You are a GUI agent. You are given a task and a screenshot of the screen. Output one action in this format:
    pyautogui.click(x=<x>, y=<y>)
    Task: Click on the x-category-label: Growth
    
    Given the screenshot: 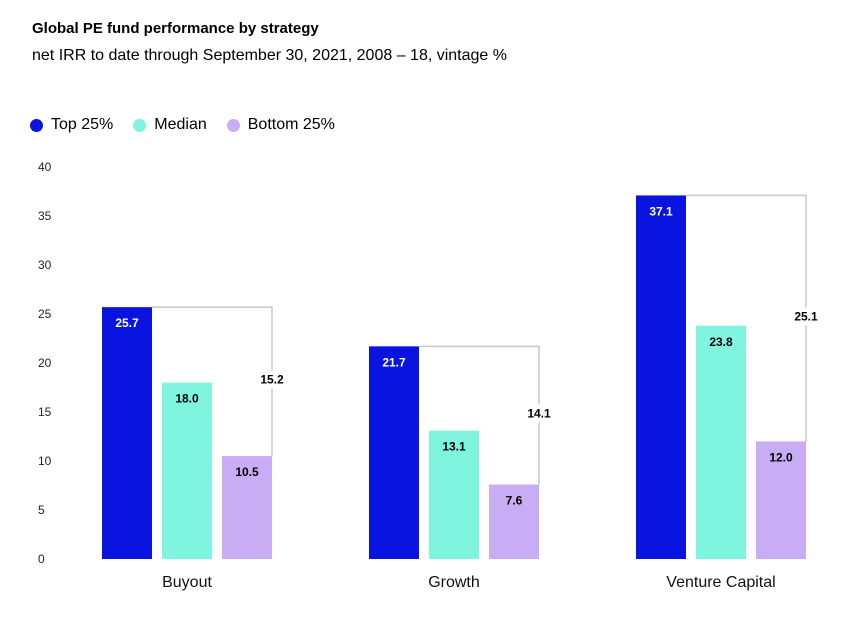 What is the action you would take?
    pyautogui.click(x=454, y=582)
    